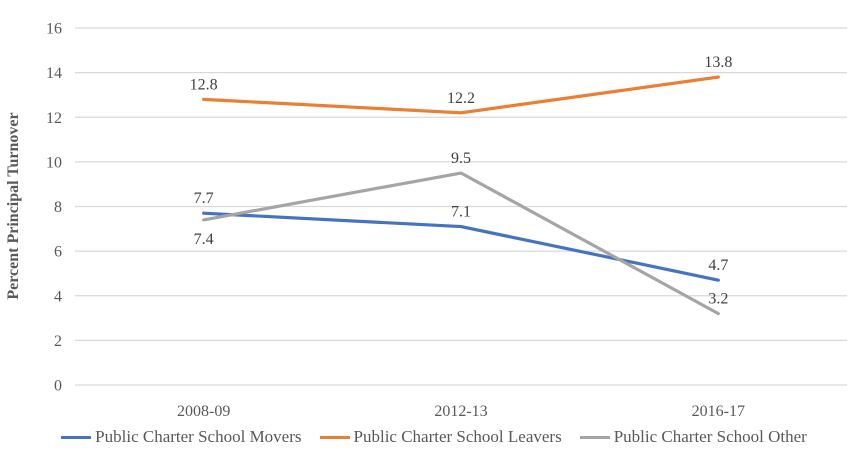 Image resolution: width=868 pixels, height=454 pixels. I want to click on data-label: 7.1, so click(461, 212).